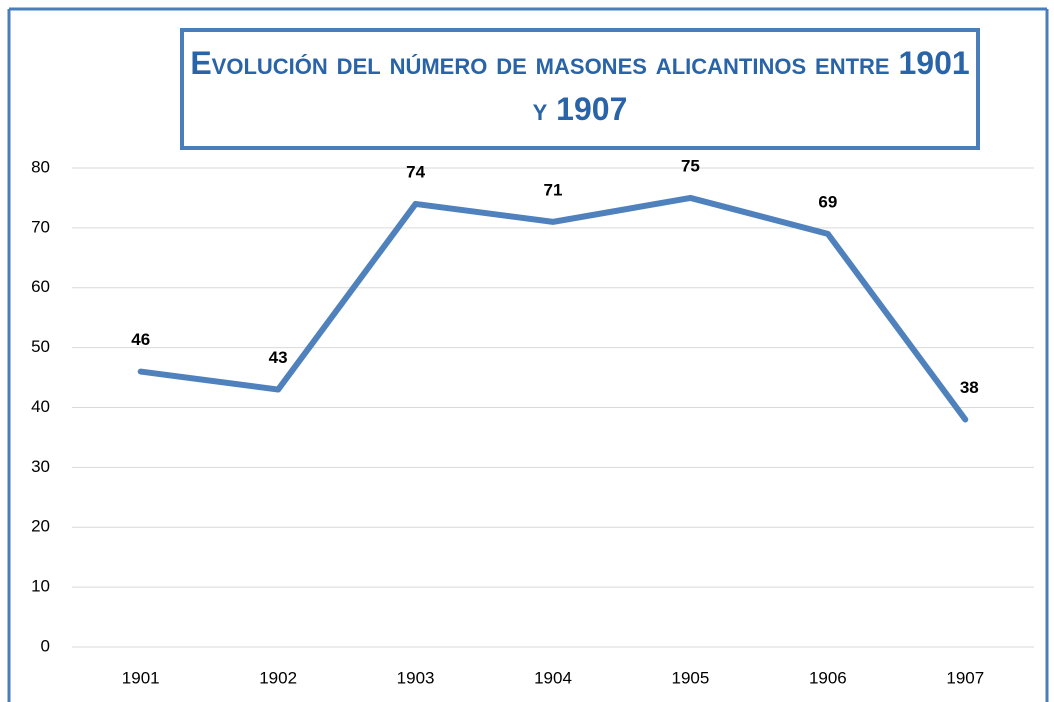  What do you see at coordinates (140, 339) in the screenshot?
I see `data-label: 46` at bounding box center [140, 339].